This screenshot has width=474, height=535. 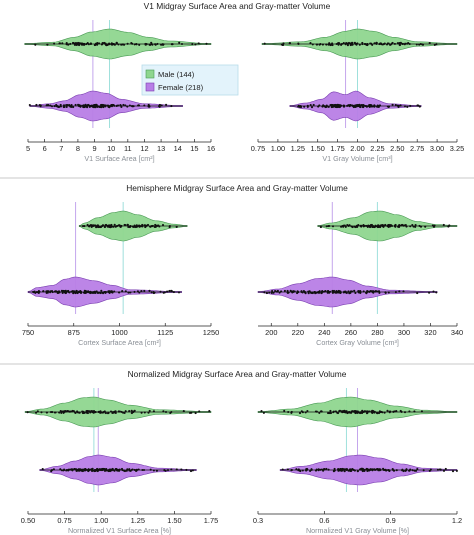 I want to click on legend-box, so click(x=190, y=80).